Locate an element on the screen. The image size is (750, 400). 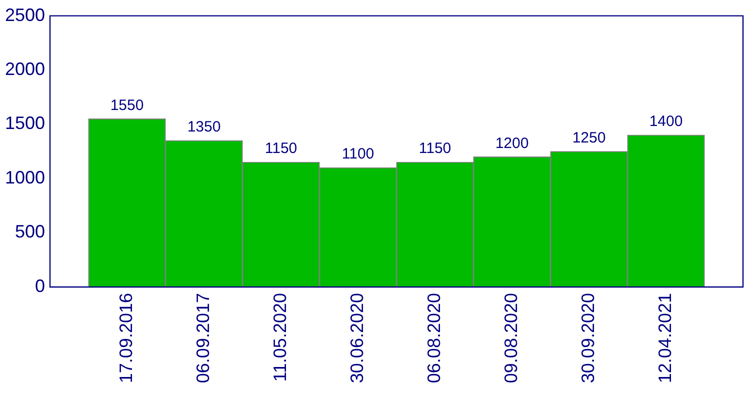
y-tick-label: 2500 is located at coordinates (24, 14).